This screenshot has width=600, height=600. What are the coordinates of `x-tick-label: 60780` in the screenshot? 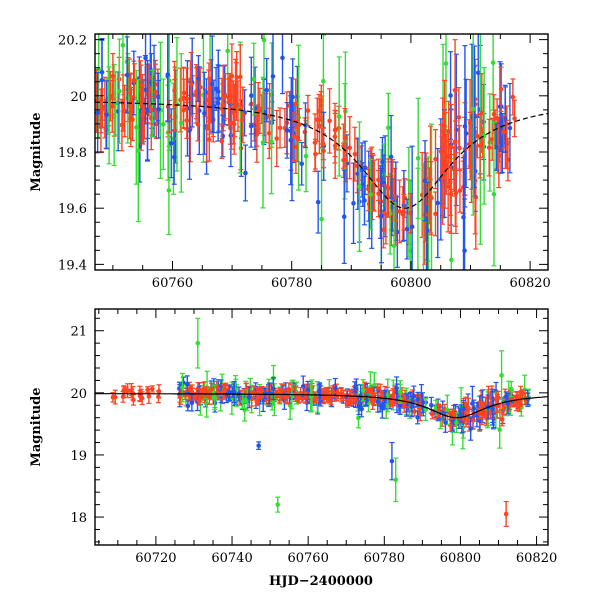 It's located at (384, 558).